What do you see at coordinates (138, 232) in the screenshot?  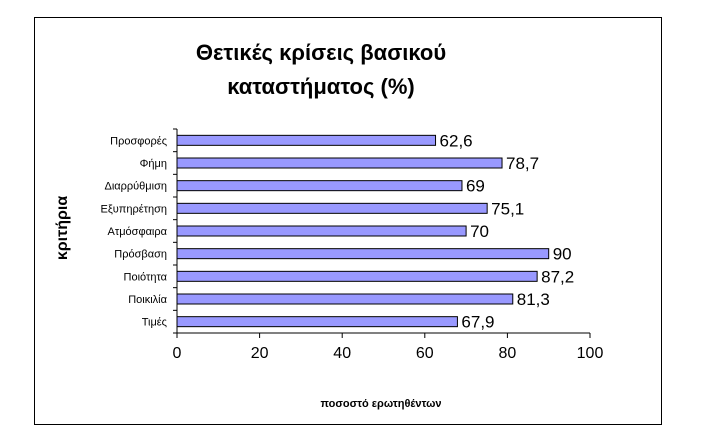 I see `category-label: Ατμόσφαιρα` at bounding box center [138, 232].